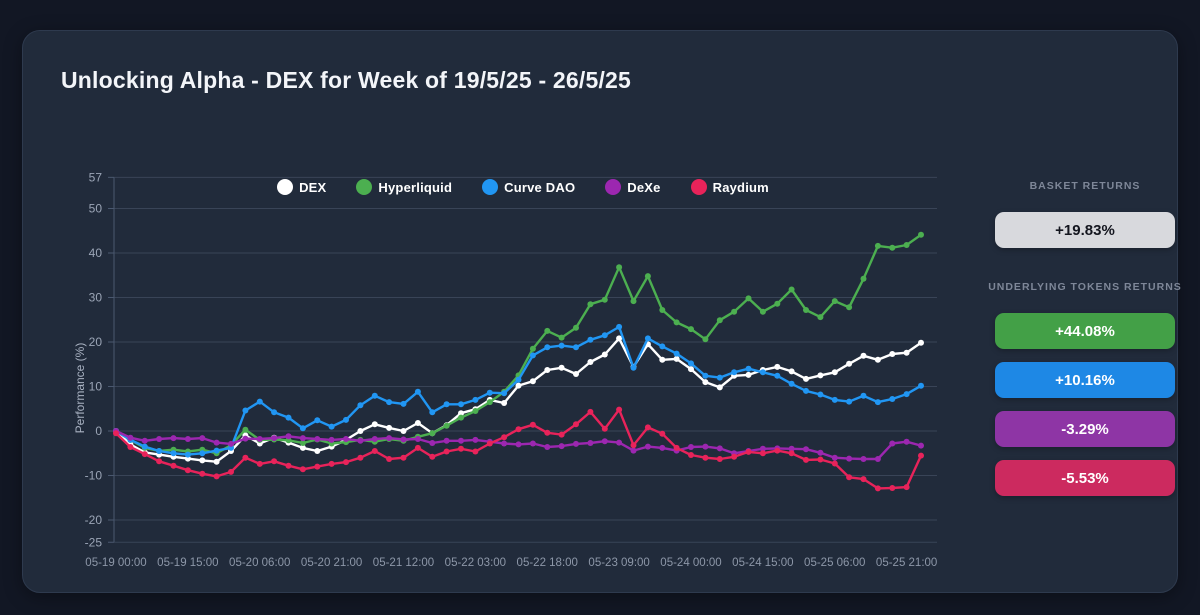 The image size is (1200, 615). Describe the element at coordinates (528, 187) in the screenshot. I see `legend-item-curve-dao: Curve DAO` at that location.